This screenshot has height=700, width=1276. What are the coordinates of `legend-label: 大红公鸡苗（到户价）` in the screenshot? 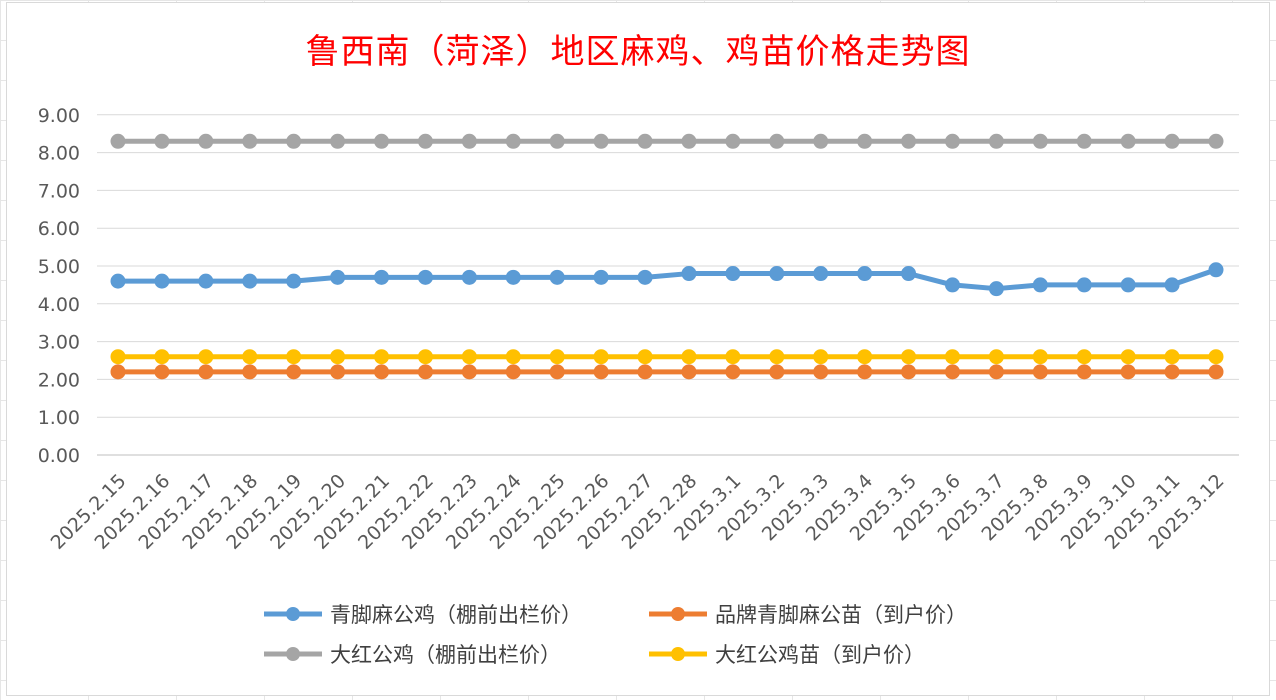 It's located at (820, 655).